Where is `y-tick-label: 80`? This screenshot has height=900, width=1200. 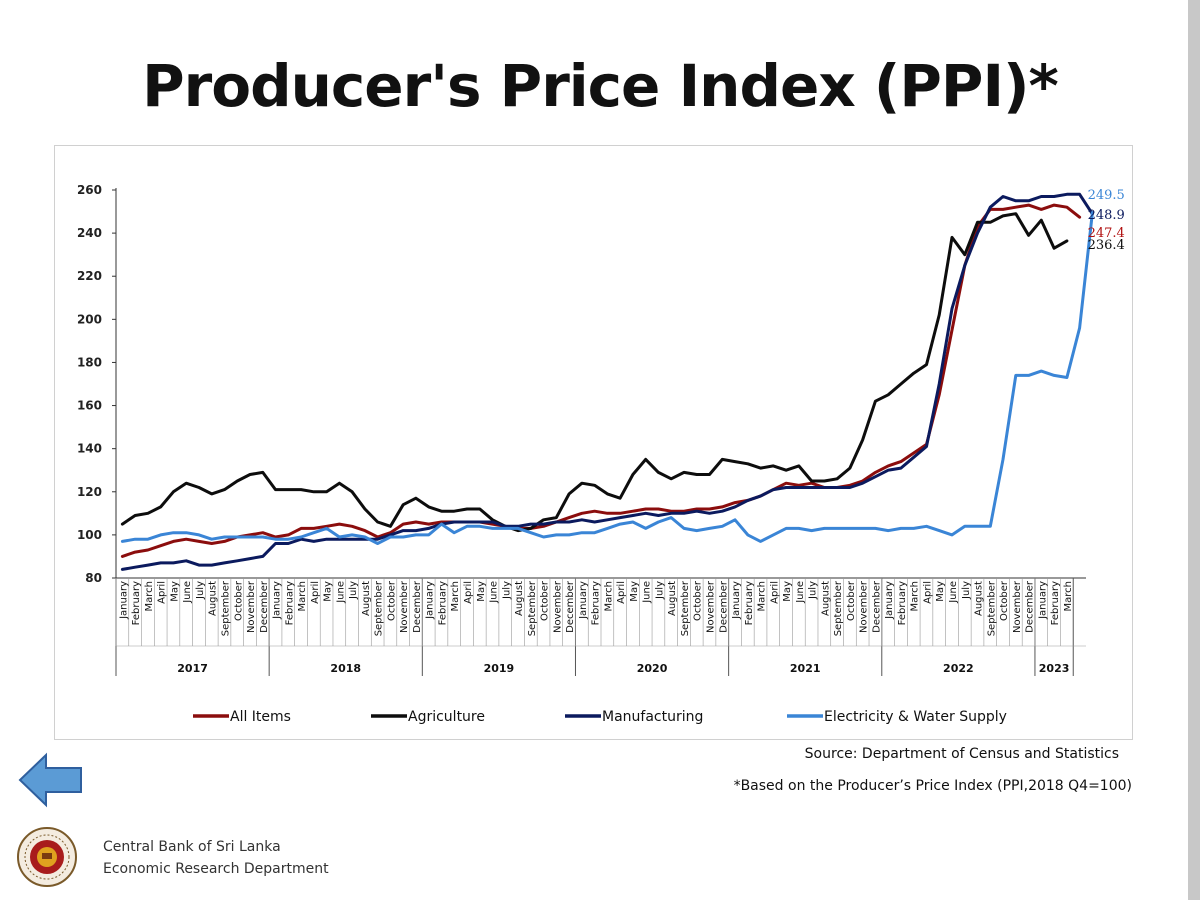
y-tick-label: 80 is located at coordinates (93, 578).